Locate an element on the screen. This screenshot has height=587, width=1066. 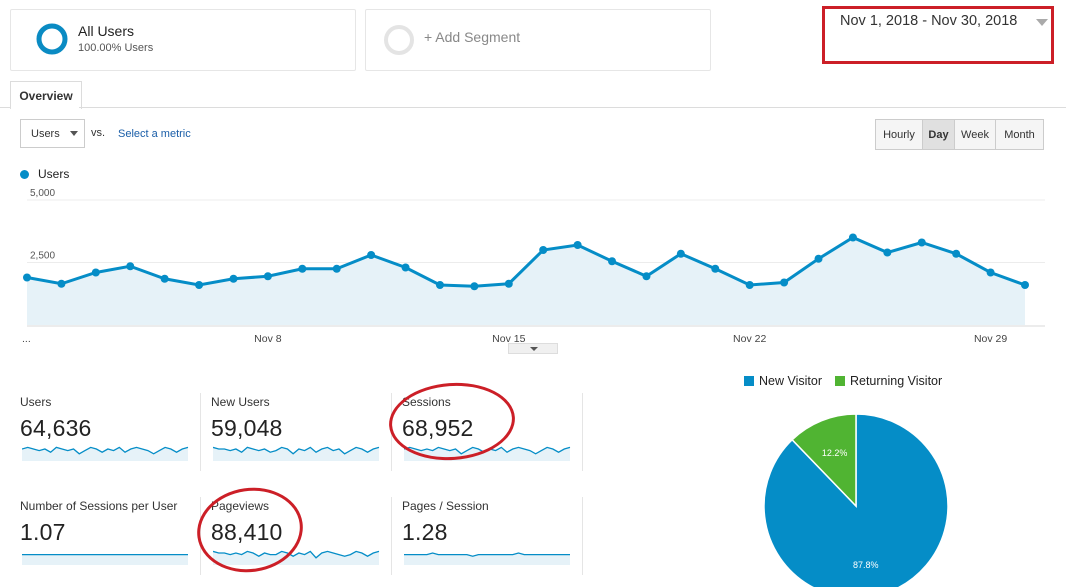
granularity-hourly: Hourly is located at coordinates (899, 134).